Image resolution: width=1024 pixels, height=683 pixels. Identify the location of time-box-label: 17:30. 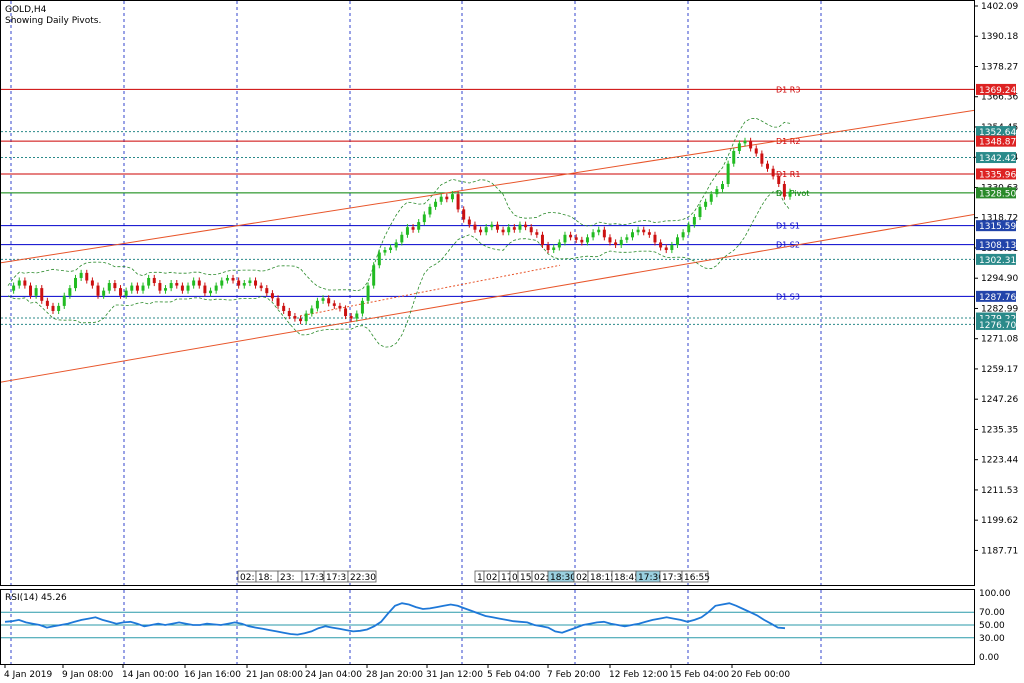
(651, 578).